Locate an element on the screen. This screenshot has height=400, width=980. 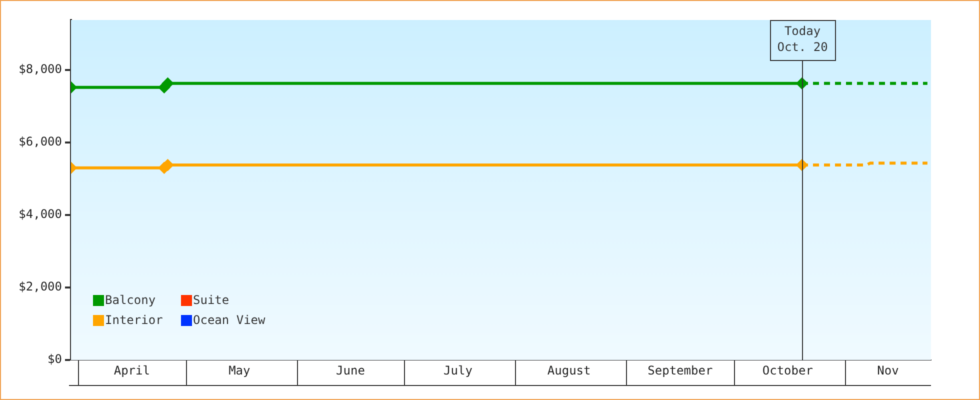
x-tick-label: August is located at coordinates (569, 370).